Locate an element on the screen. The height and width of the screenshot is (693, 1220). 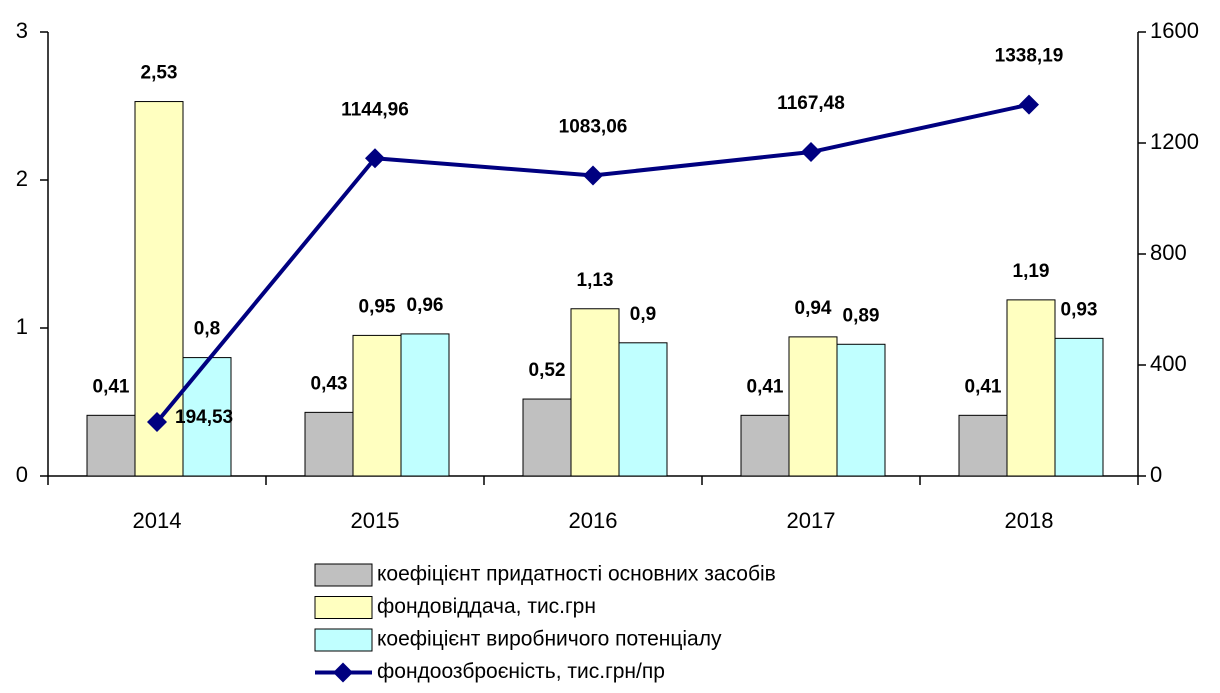
bar-value-label: 1,13 is located at coordinates (595, 280).